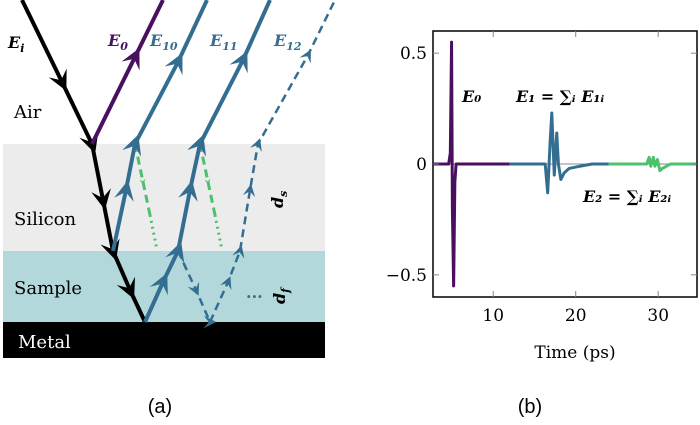 This screenshot has width=700, height=425. Describe the element at coordinates (22, 48) in the screenshot. I see `incident-subscript: i` at that location.